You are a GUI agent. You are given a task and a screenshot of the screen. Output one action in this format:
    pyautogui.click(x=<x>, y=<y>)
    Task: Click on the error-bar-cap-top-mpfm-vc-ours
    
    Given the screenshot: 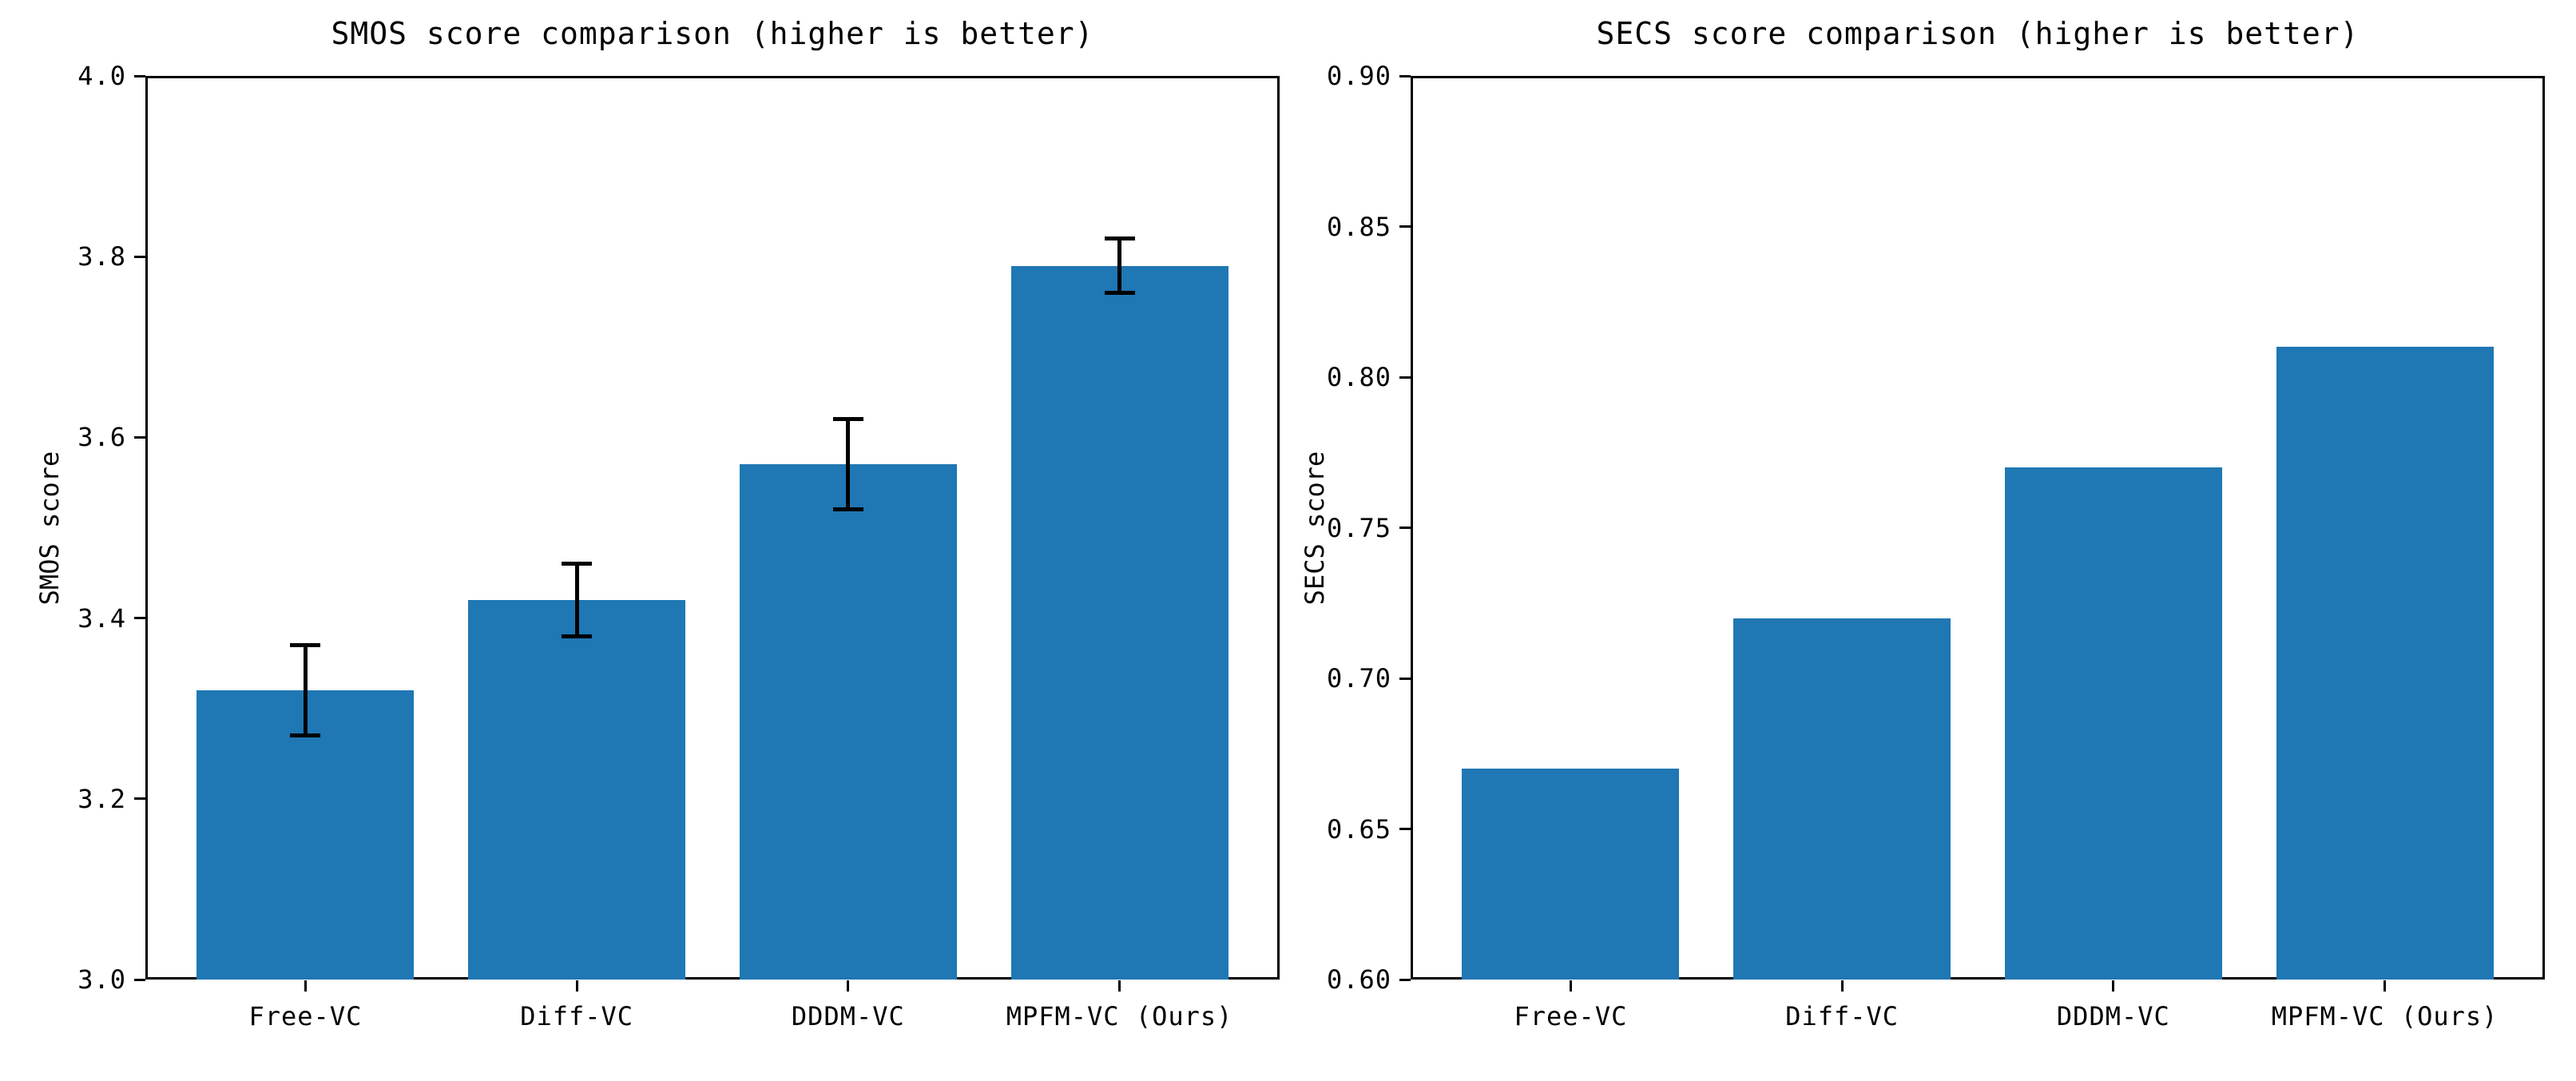 What is the action you would take?
    pyautogui.click(x=1119, y=239)
    